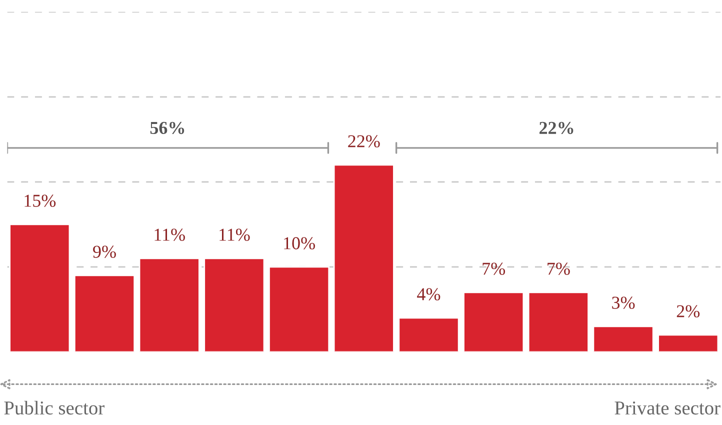  I want to click on data-label: 10%, so click(299, 243).